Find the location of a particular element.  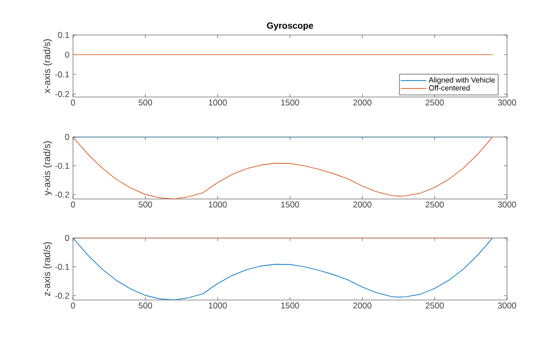

chart-title: Gyroscope is located at coordinates (290, 26).